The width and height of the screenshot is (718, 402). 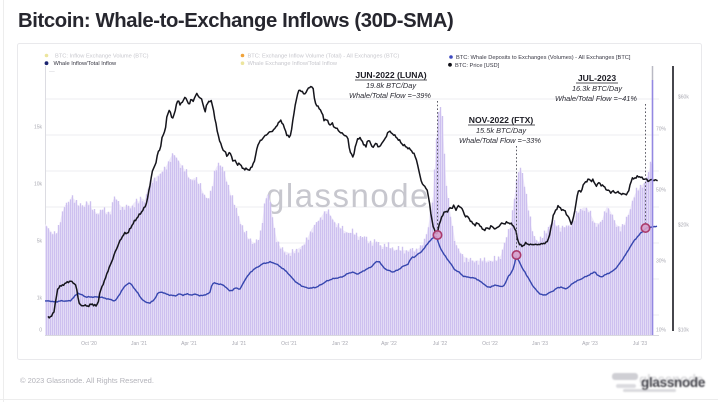 What do you see at coordinates (391, 85) in the screenshot?
I see `svg-text: 19.8k BTC/Day` at bounding box center [391, 85].